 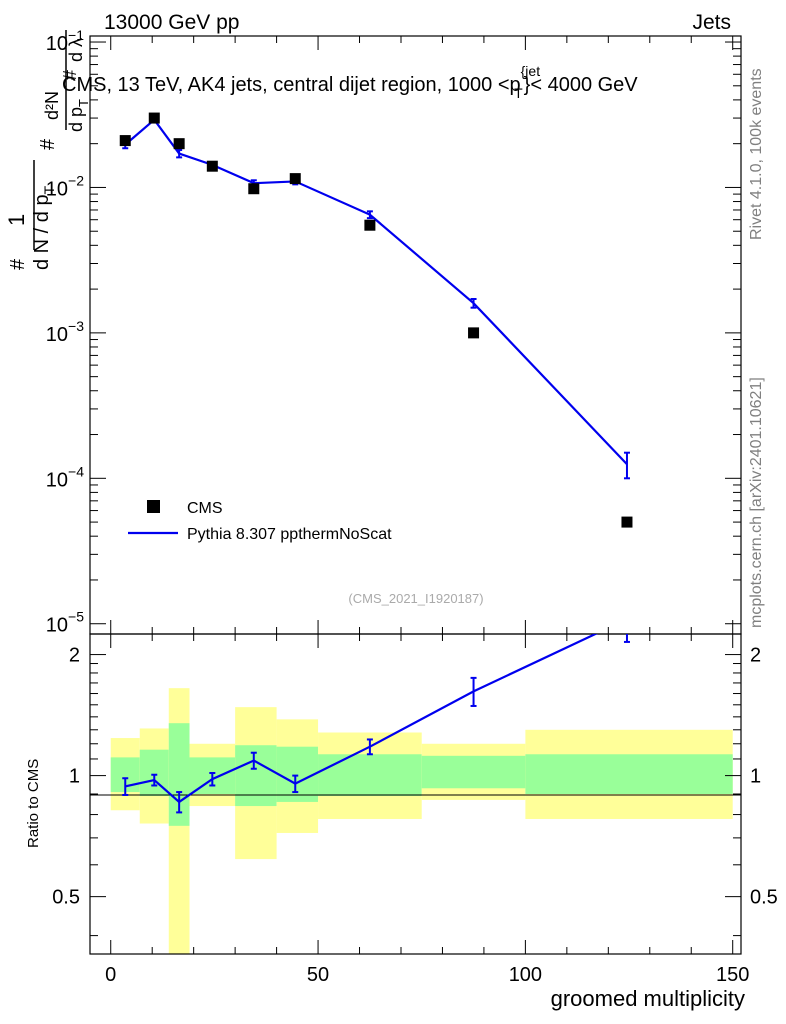 What do you see at coordinates (66, 898) in the screenshot?
I see `ratio-y-tick-label: 0.5` at bounding box center [66, 898].